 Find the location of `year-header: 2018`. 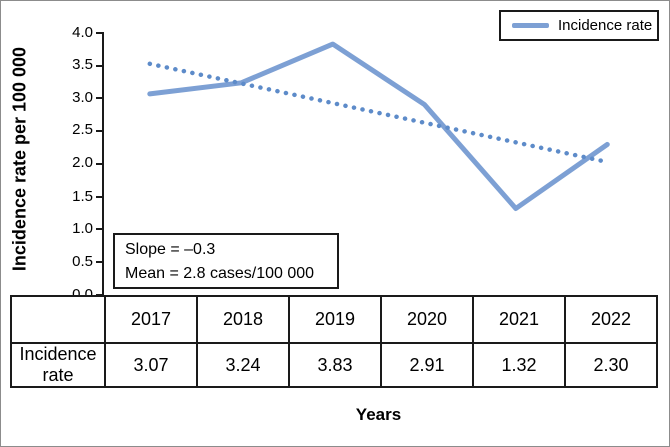

year-header: 2018 is located at coordinates (243, 319).